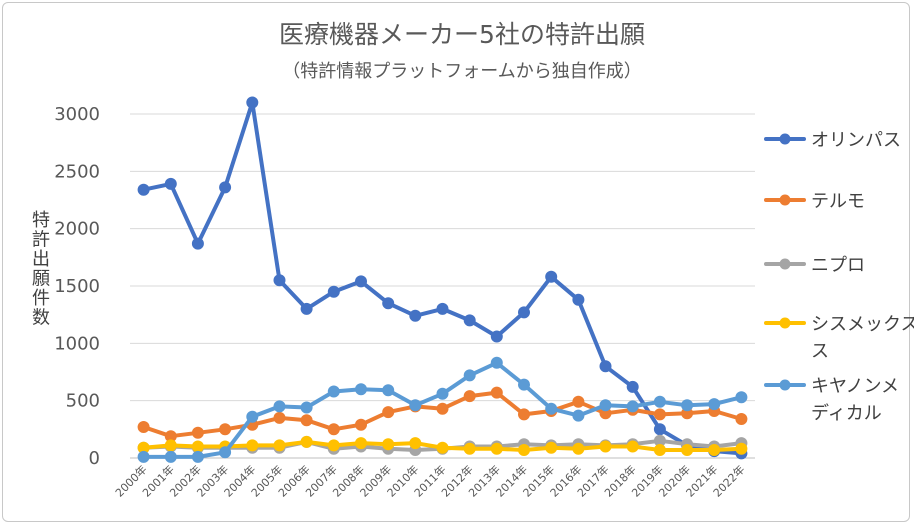 The image size is (914, 526). I want to click on legend-label: オリンパス, so click(856, 140).